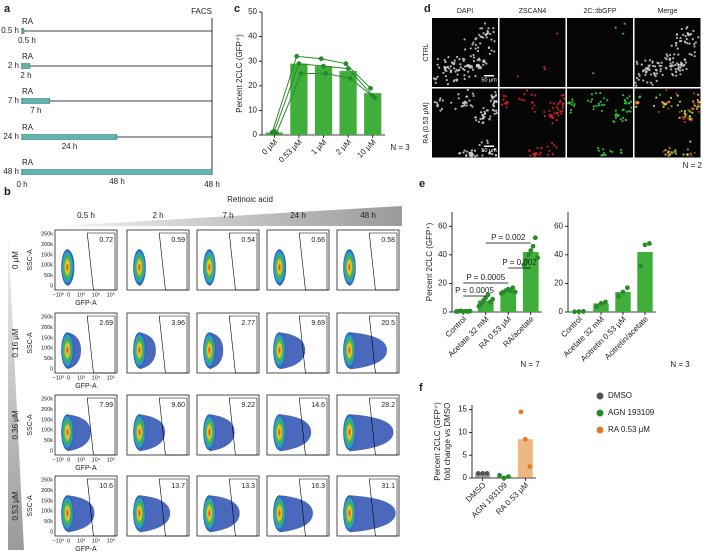 The height and width of the screenshot is (552, 707). I want to click on density-core, so click(67, 432).